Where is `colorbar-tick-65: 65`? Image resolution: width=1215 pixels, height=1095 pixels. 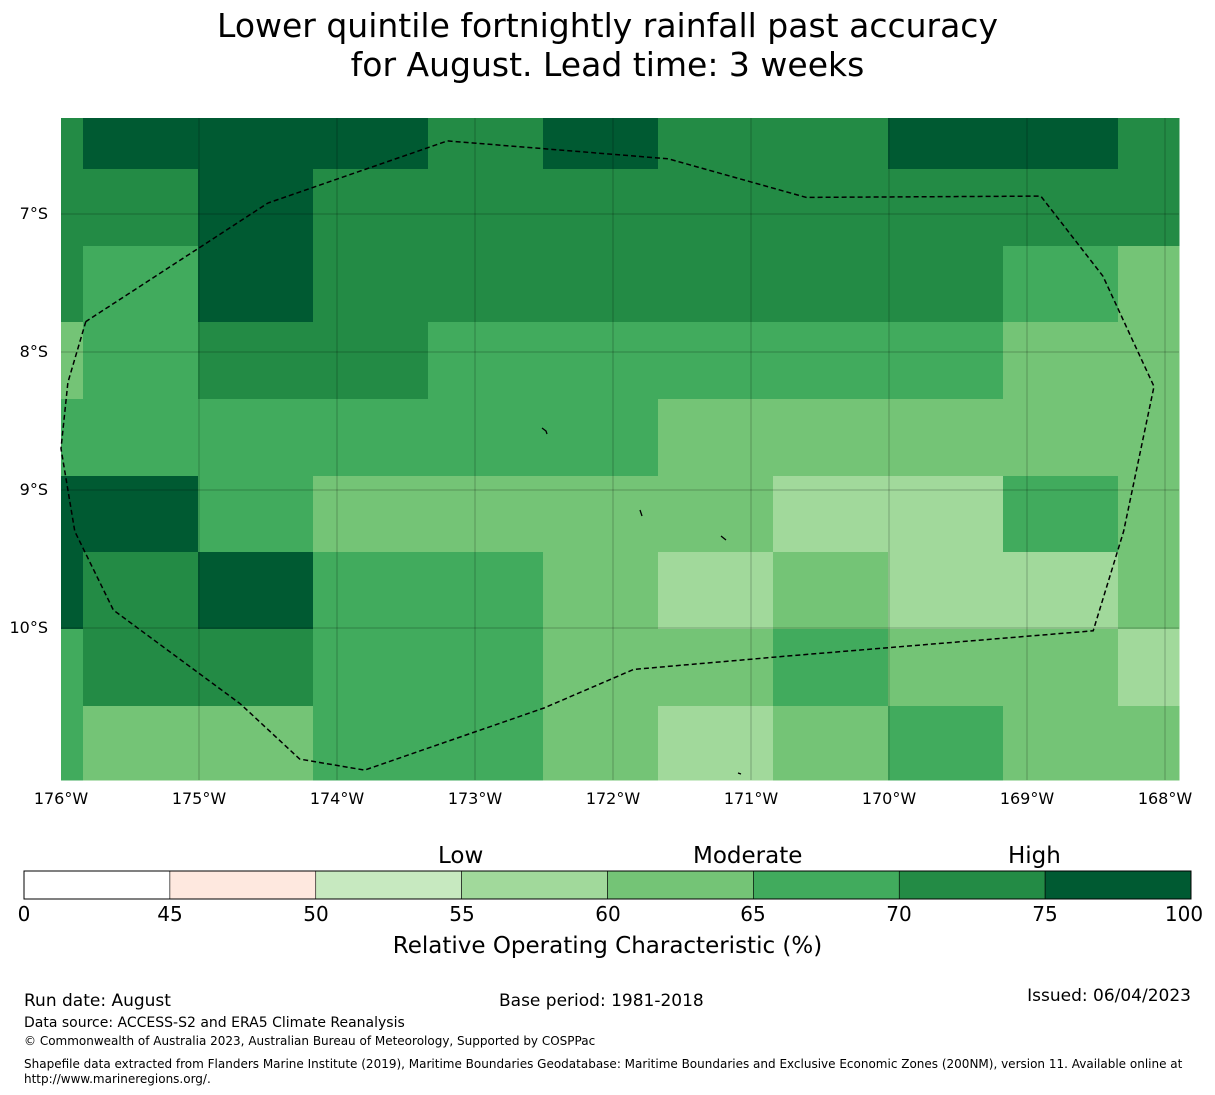
colorbar-tick-65: 65 is located at coordinates (753, 914).